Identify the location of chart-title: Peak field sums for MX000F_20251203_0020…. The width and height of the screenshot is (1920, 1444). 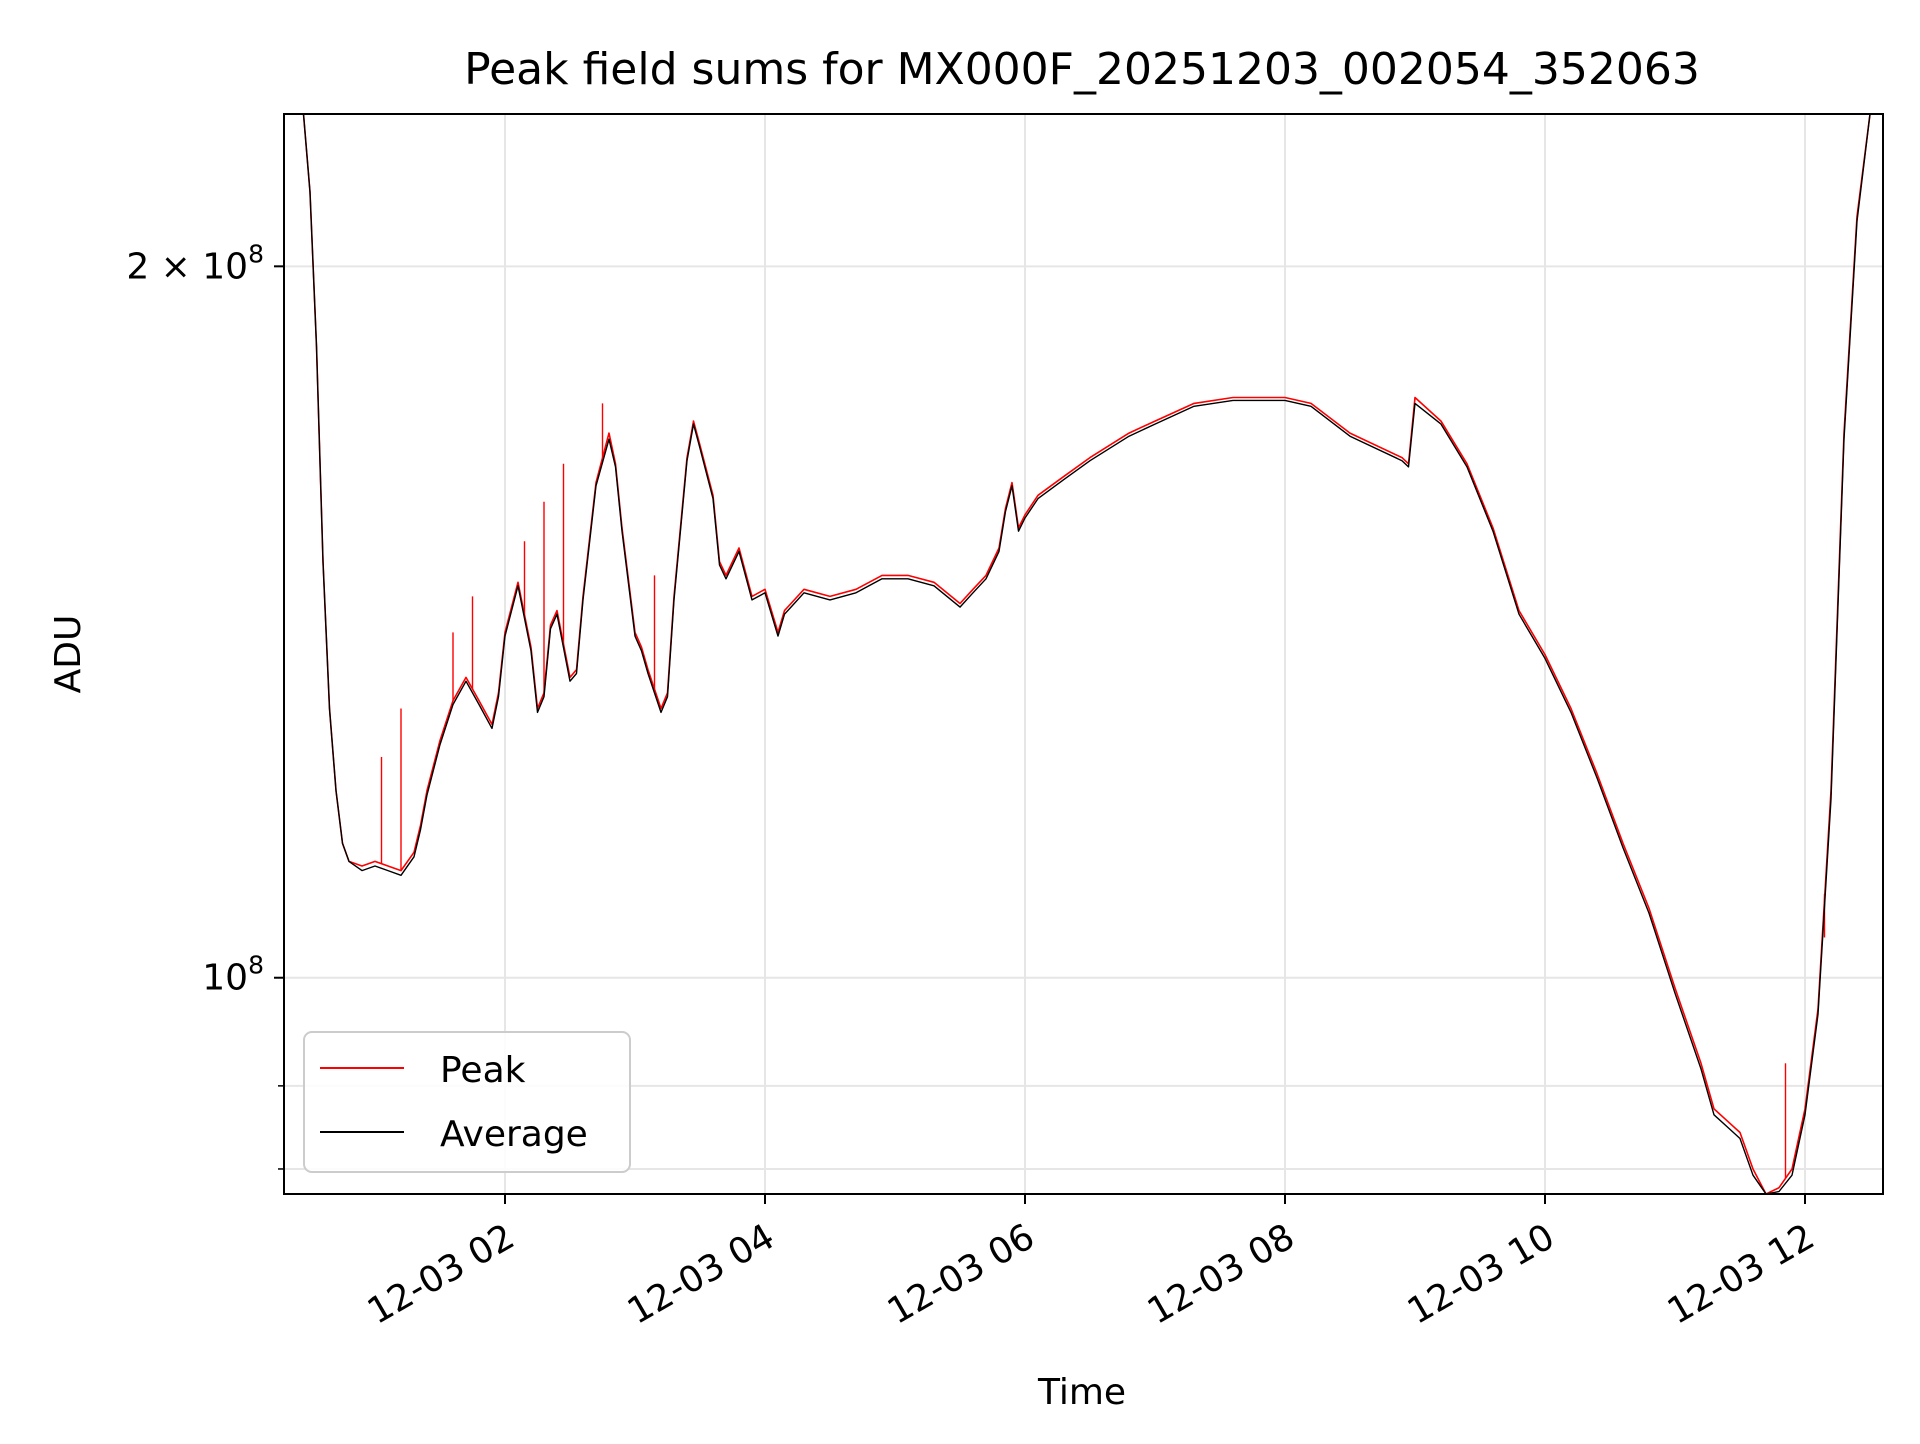
(1082, 69).